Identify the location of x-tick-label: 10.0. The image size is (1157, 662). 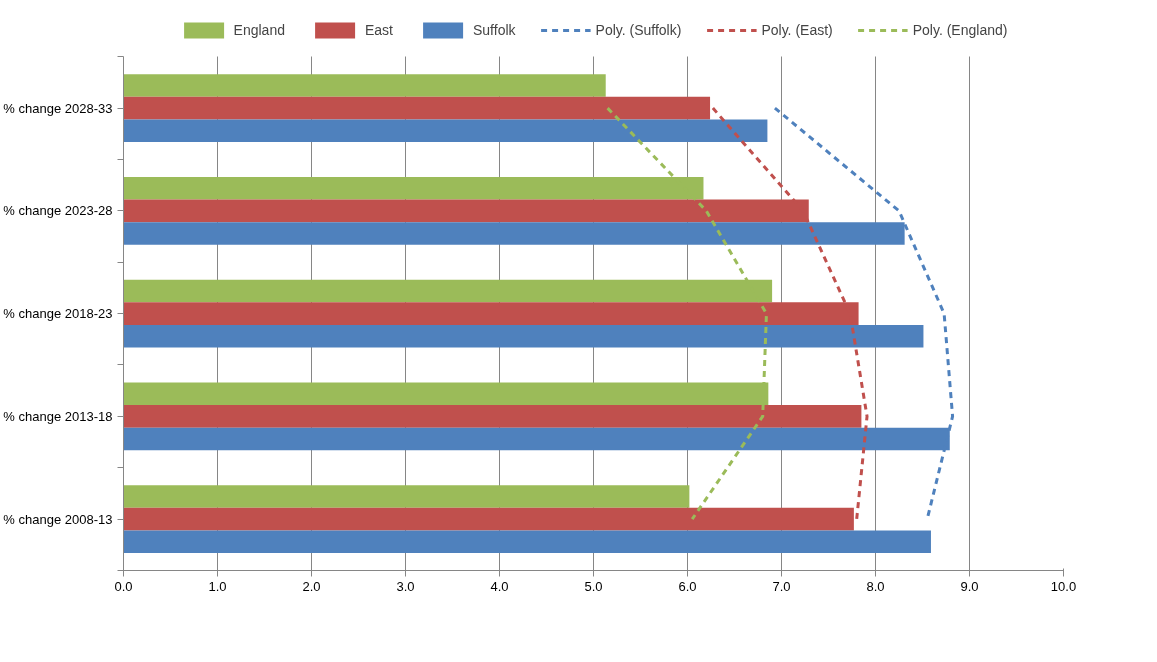
(1063, 586).